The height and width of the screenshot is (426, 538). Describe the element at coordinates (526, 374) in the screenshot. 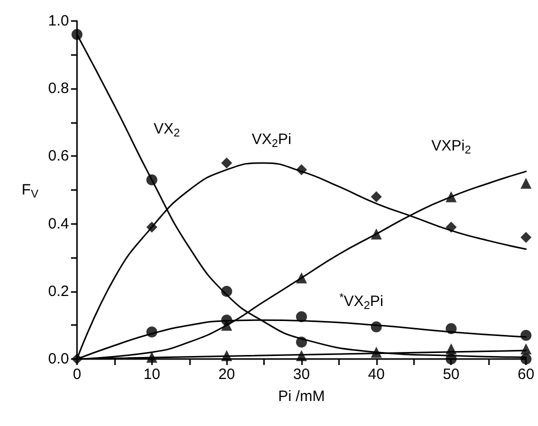

I see `x-tick-label: 60` at that location.